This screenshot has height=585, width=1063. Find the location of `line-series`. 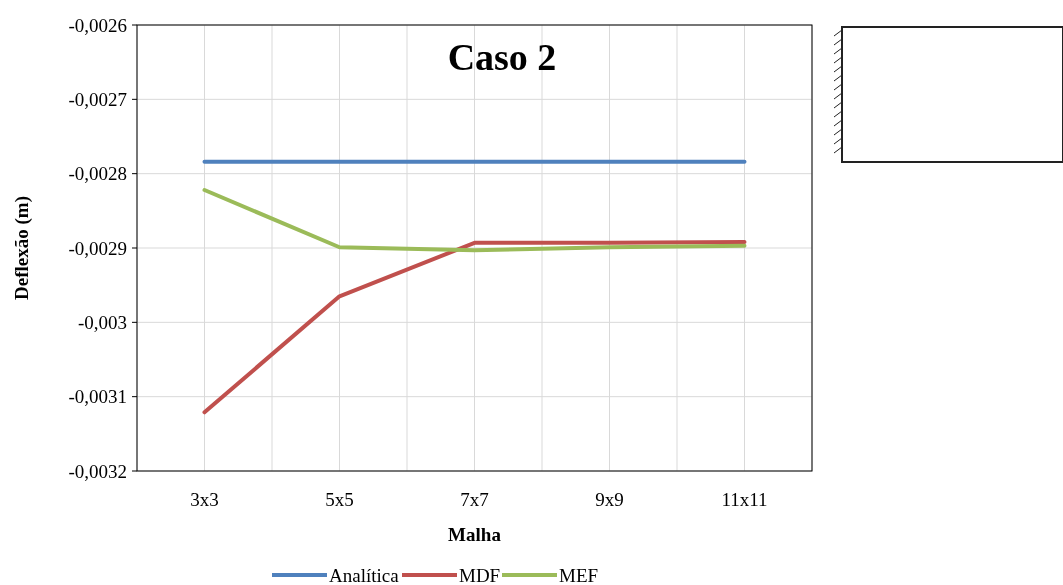

line-series is located at coordinates (474, 220).